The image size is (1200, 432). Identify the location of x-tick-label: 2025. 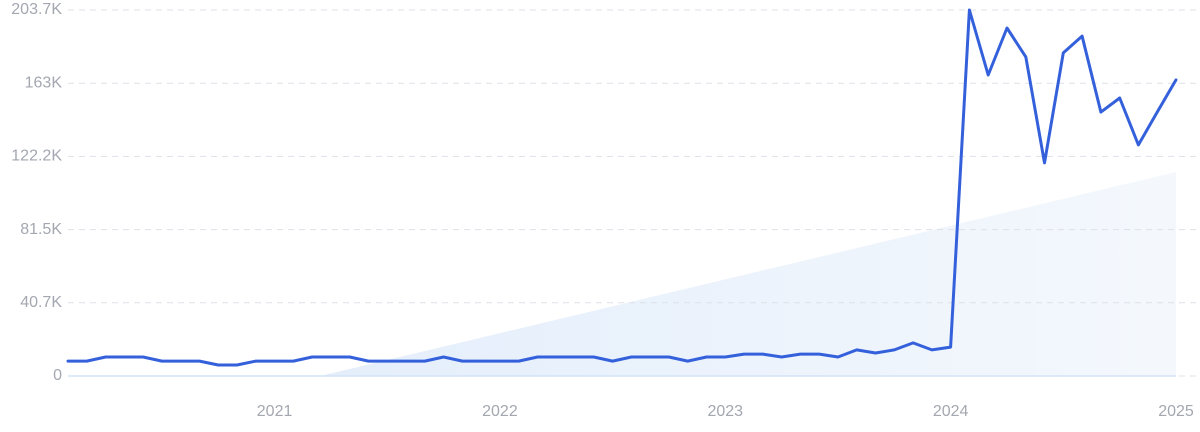
(1176, 411).